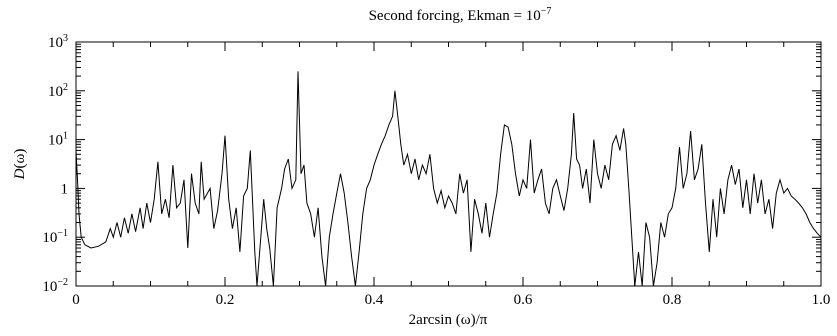  I want to click on y-tick-label-base: 1, so click(65, 189).